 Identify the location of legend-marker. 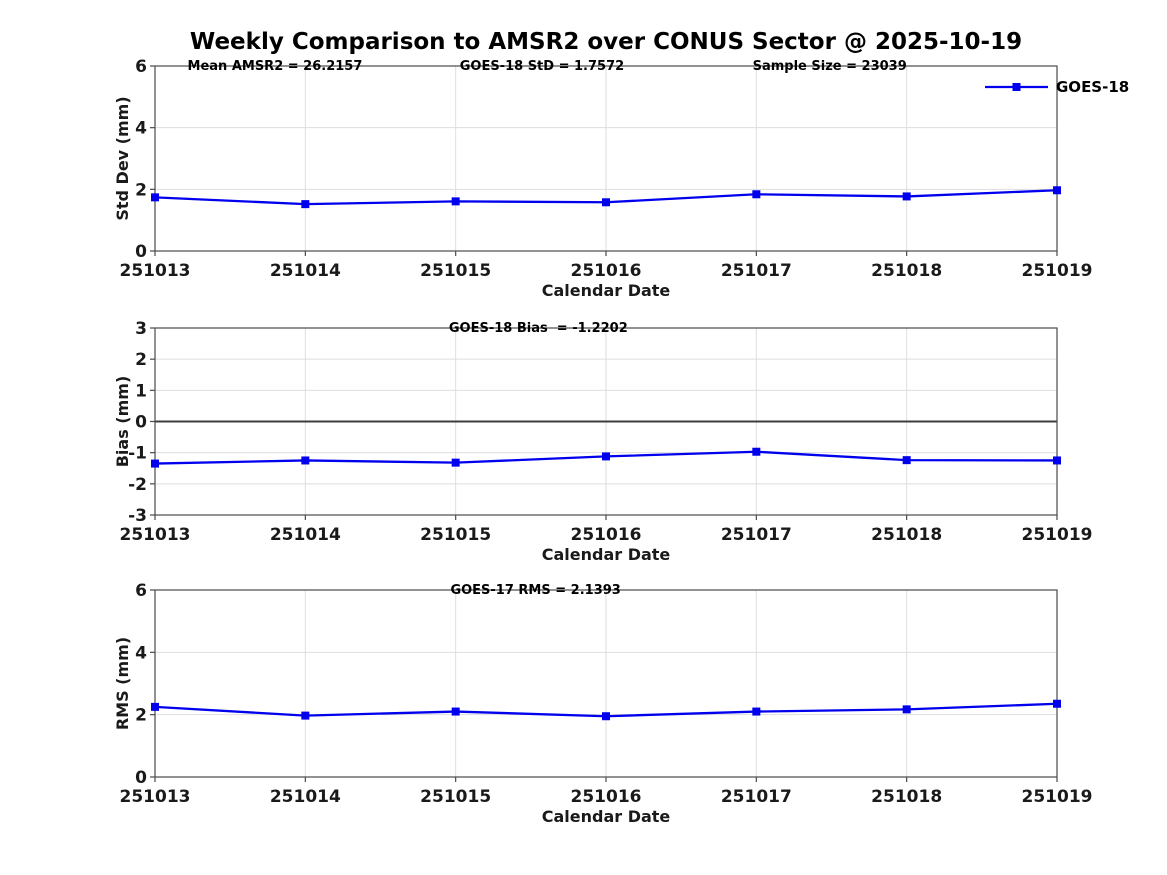
(1016, 87).